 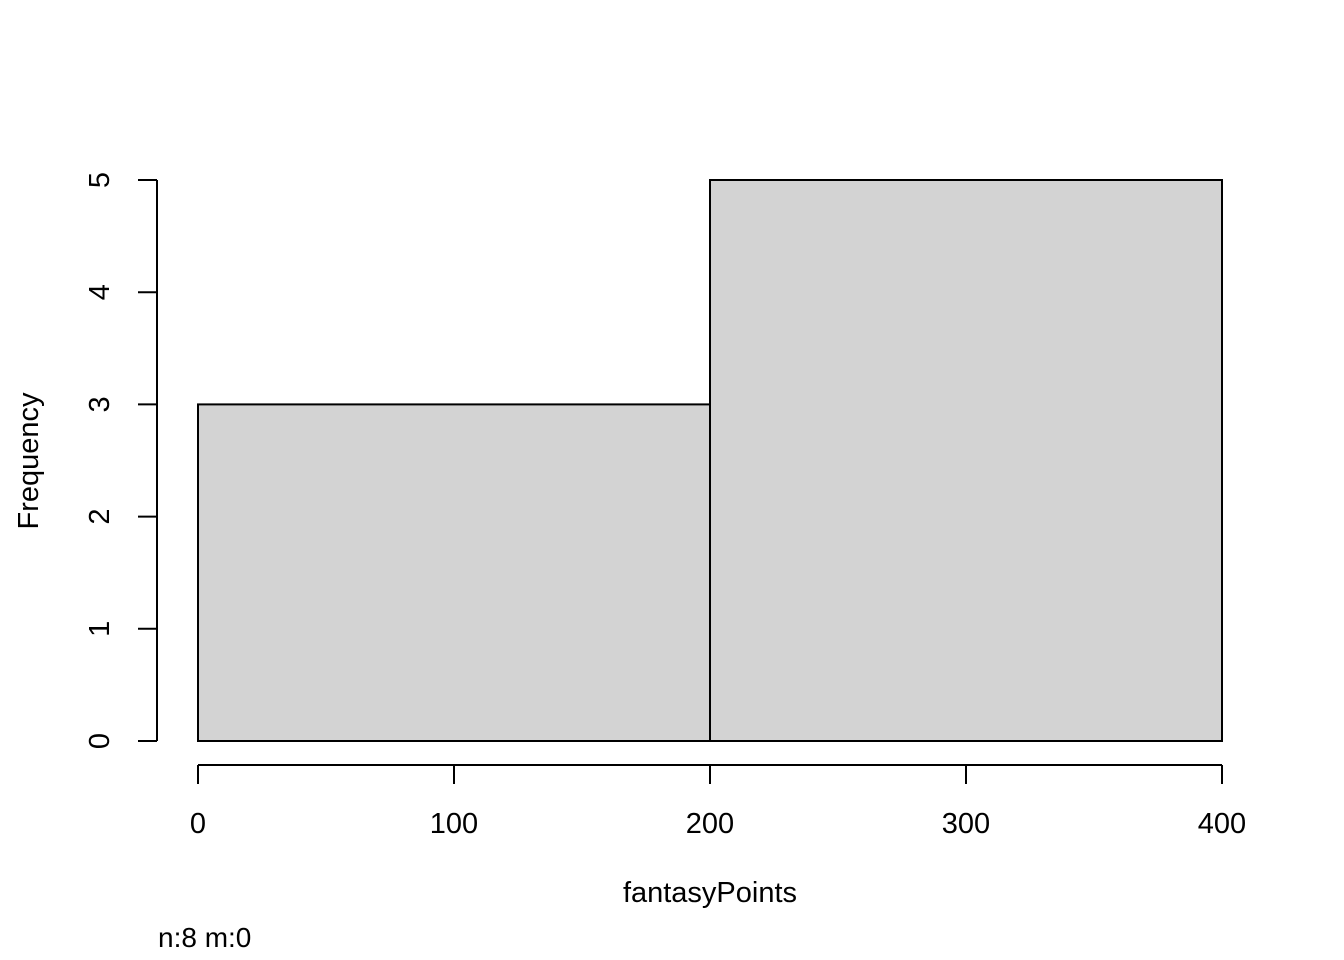 What do you see at coordinates (121, 460) in the screenshot?
I see `y-axis: 0 1 2 3 4 5` at bounding box center [121, 460].